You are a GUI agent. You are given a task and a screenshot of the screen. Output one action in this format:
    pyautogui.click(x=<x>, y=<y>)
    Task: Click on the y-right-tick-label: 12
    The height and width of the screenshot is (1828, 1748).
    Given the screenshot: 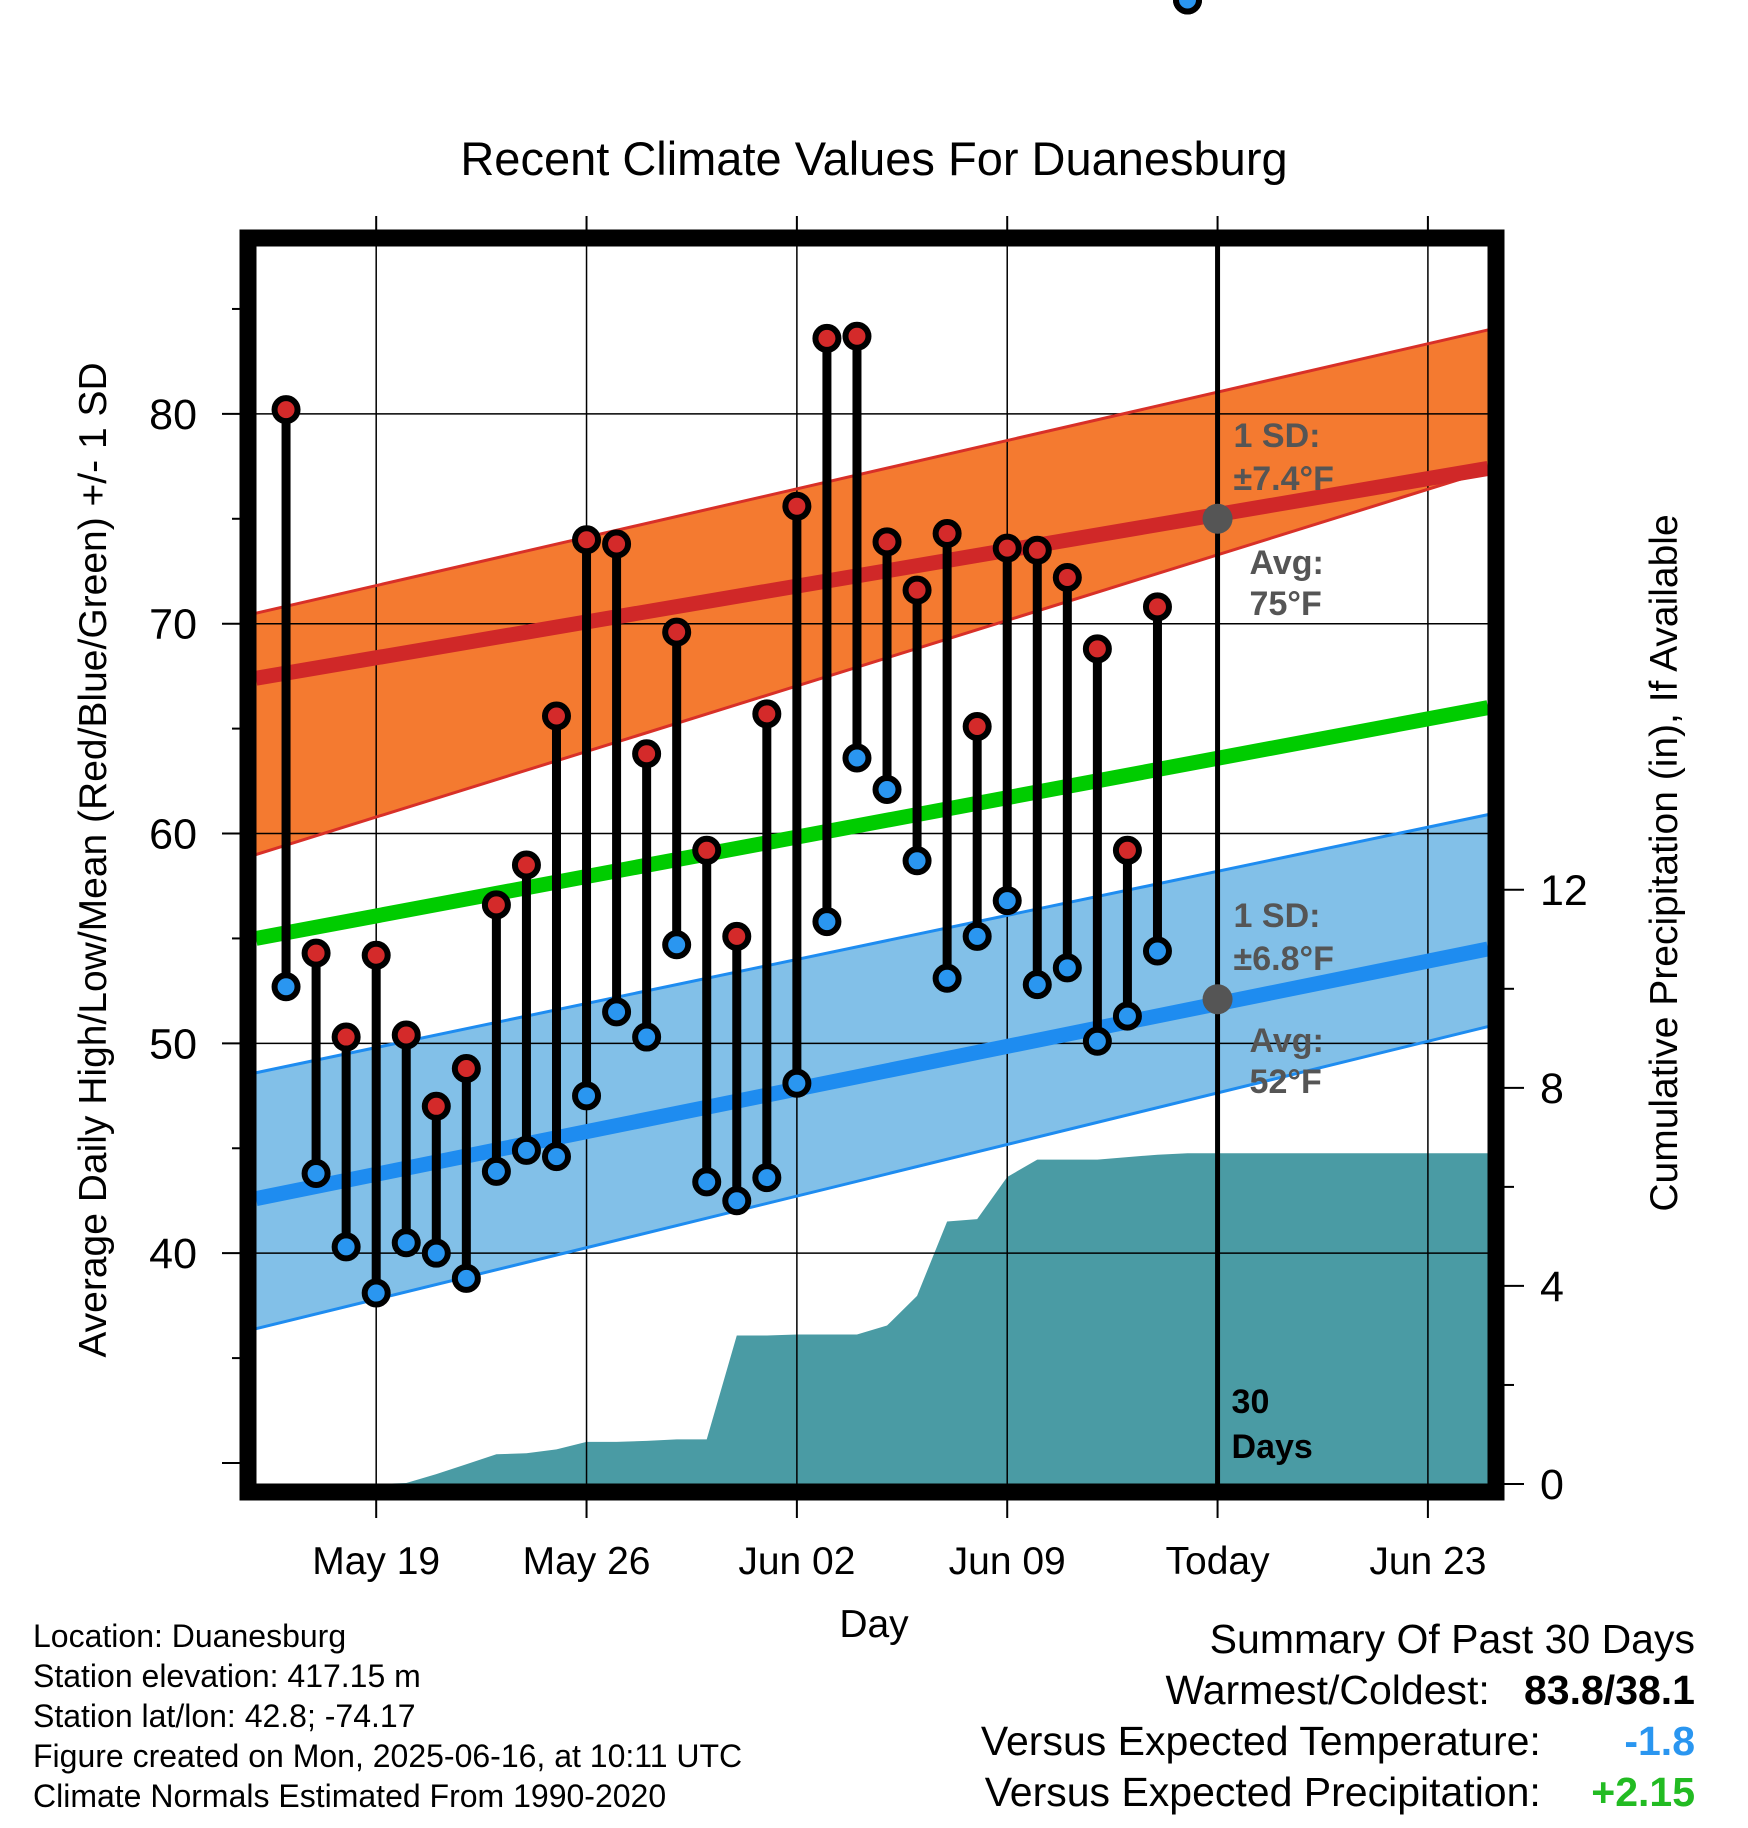 What is the action you would take?
    pyautogui.click(x=1564, y=891)
    